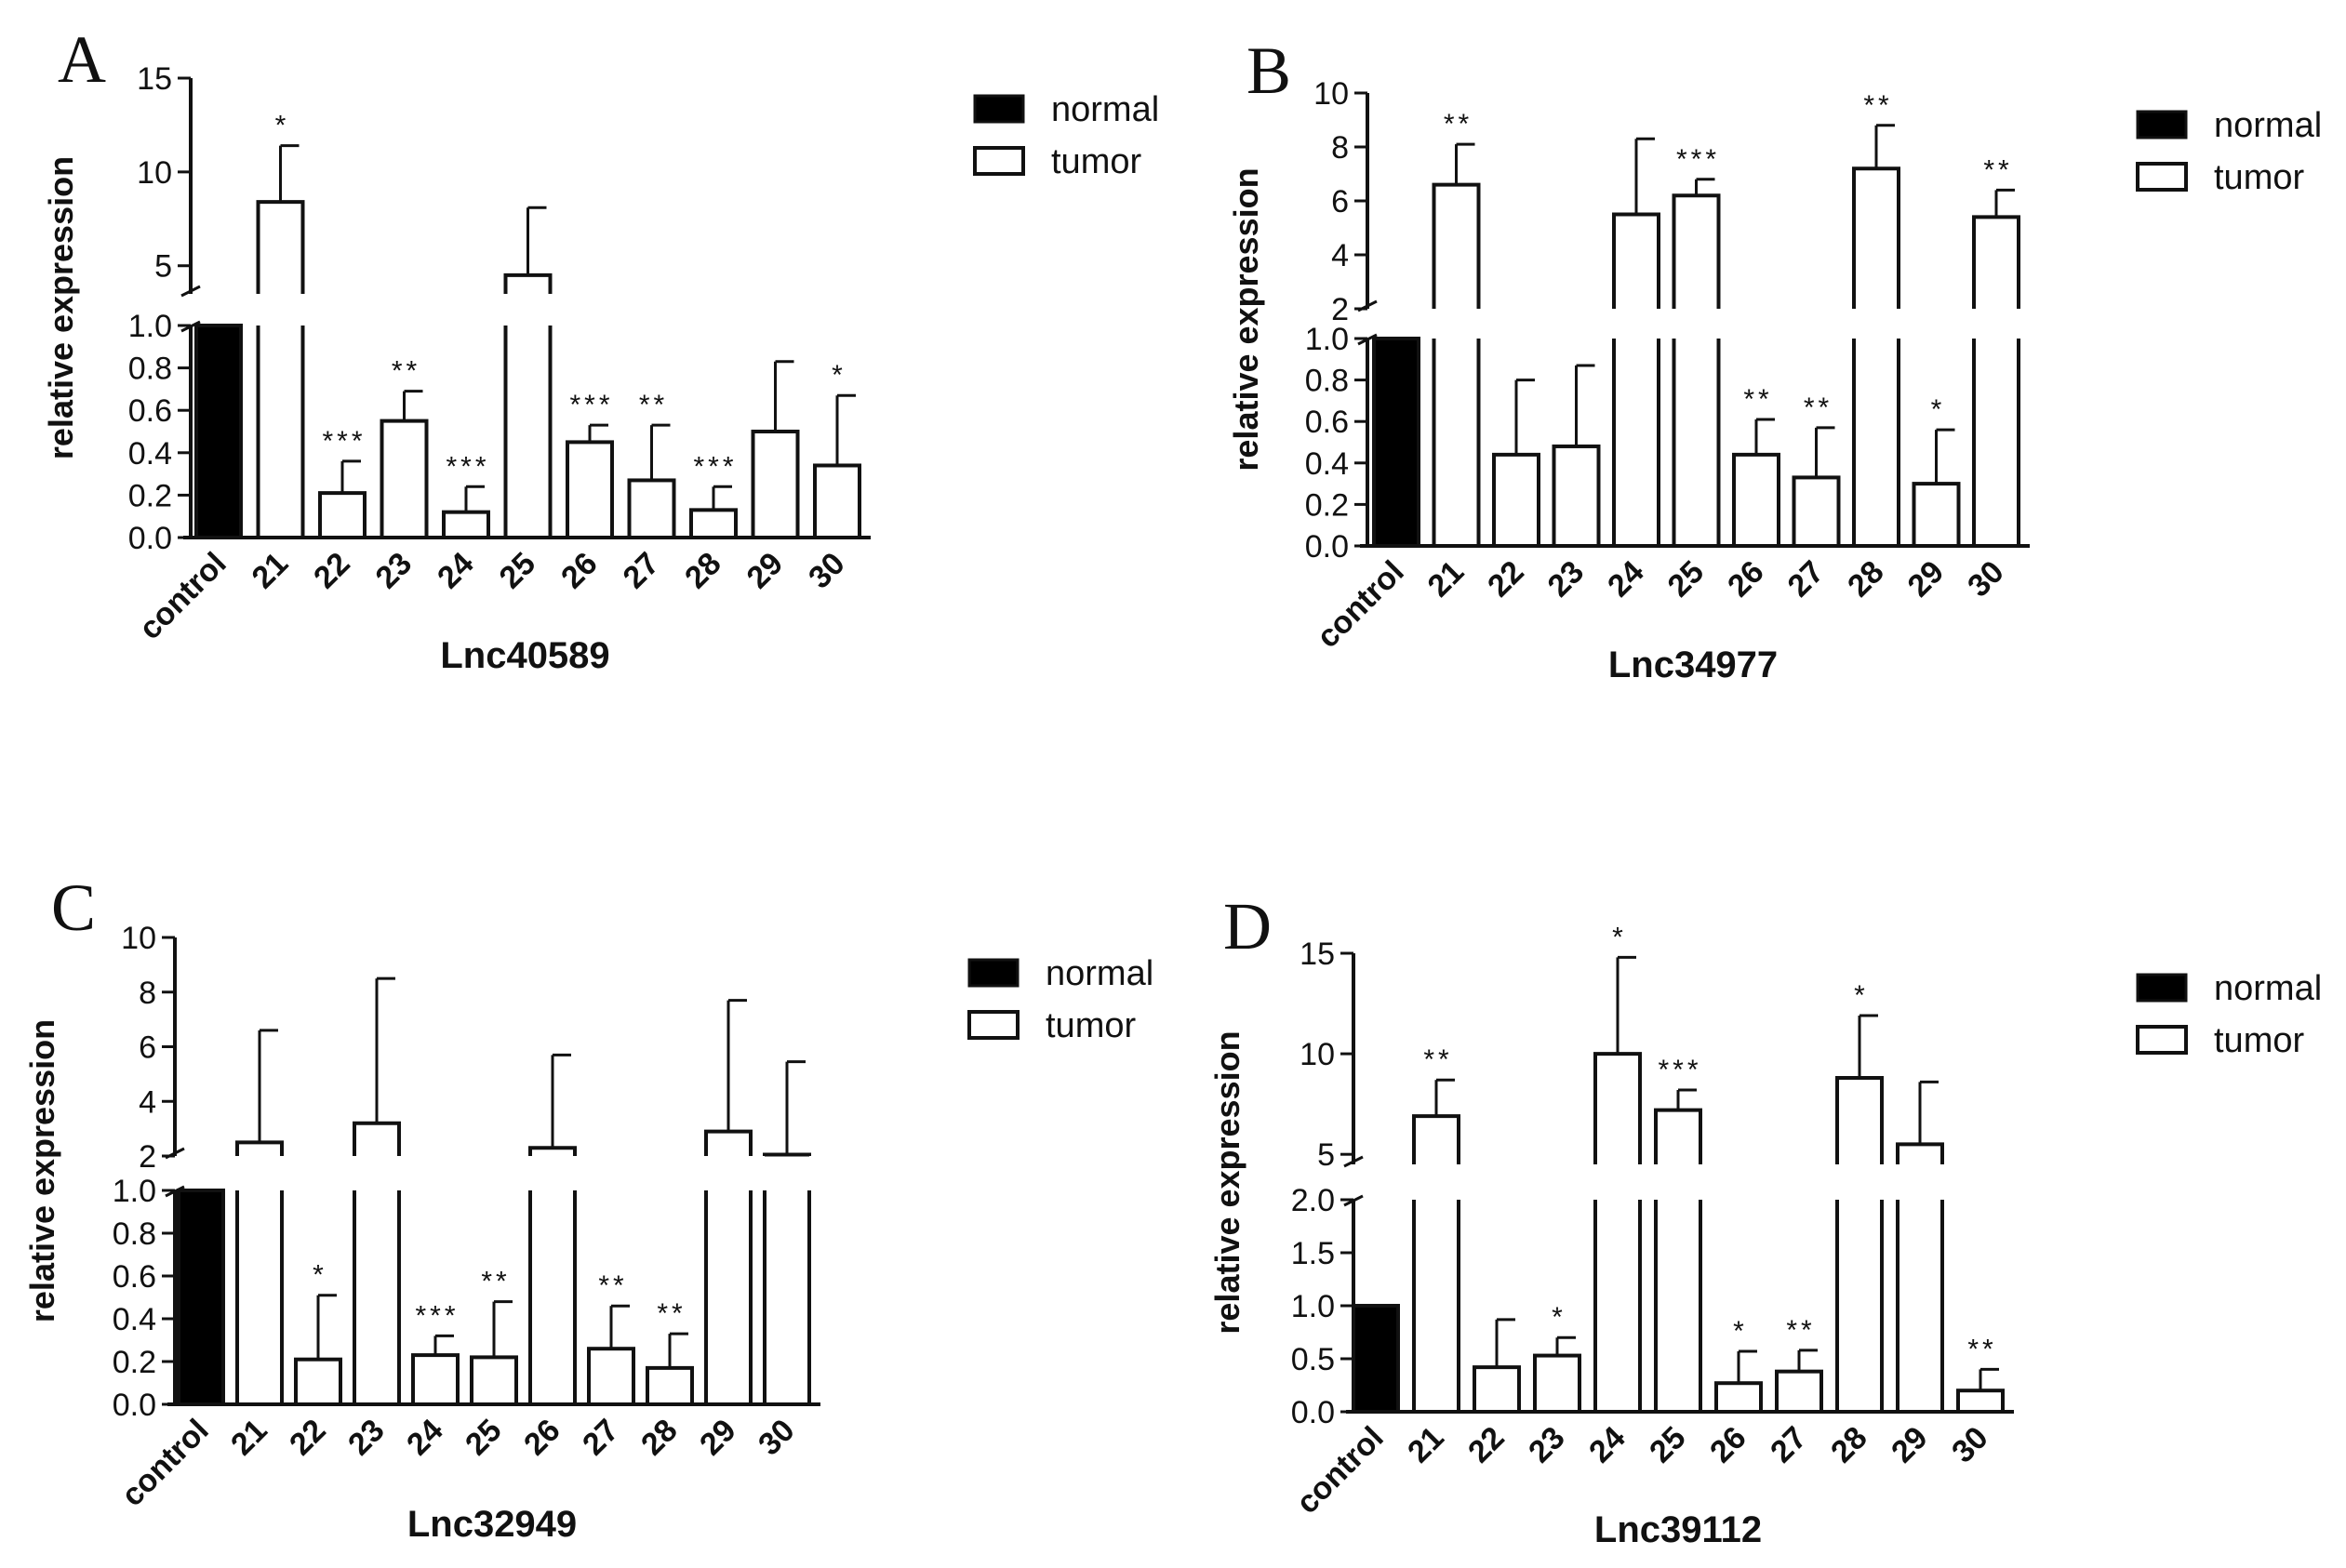 The height and width of the screenshot is (1568, 2346). What do you see at coordinates (1459, 124) in the screenshot?
I see `significance-21: **` at bounding box center [1459, 124].